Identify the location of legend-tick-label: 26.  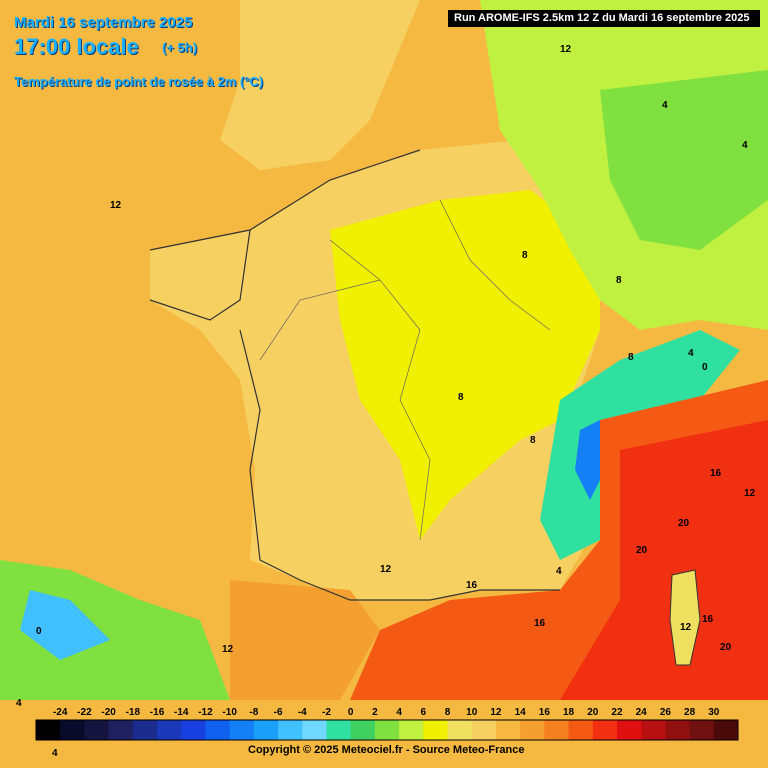
(666, 712).